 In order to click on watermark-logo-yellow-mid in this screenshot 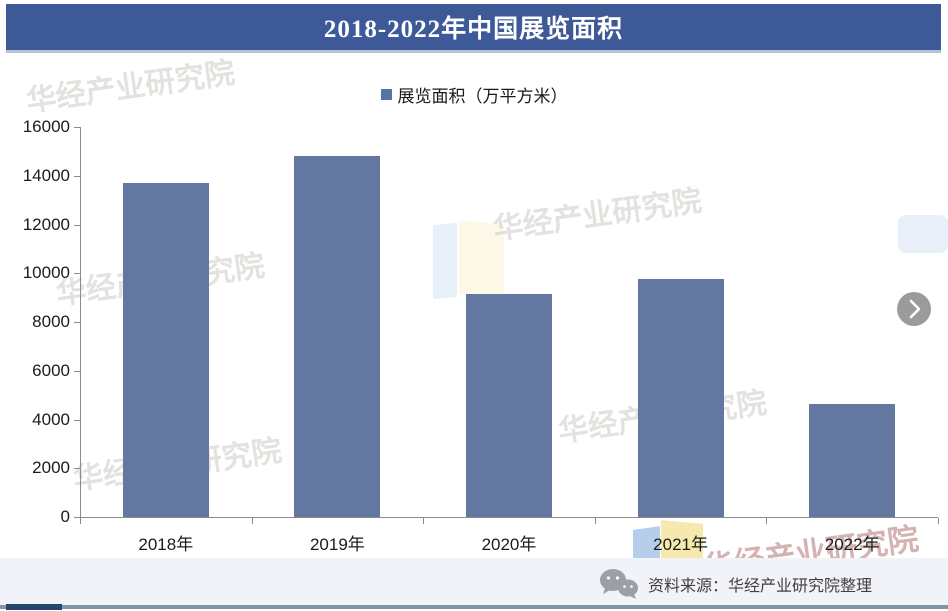, I will do `click(481, 259)`.